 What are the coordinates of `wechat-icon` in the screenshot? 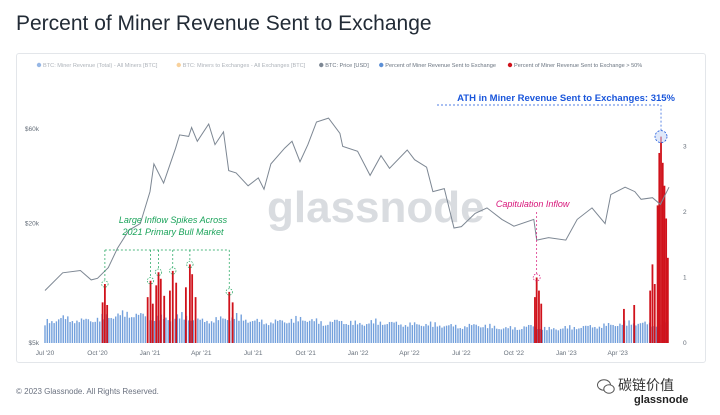 It's located at (606, 386).